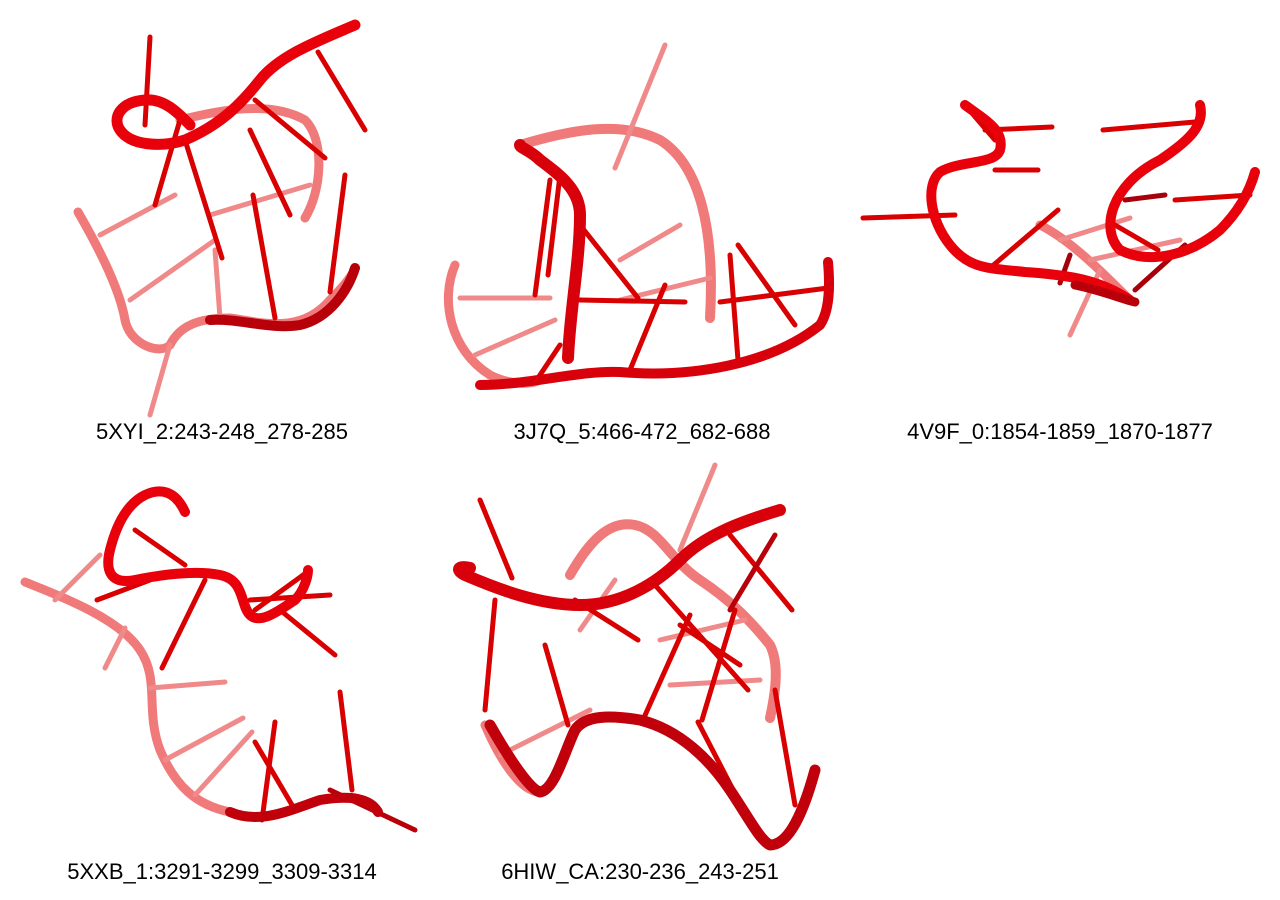  I want to click on backbone-back-left, so click(494, 324).